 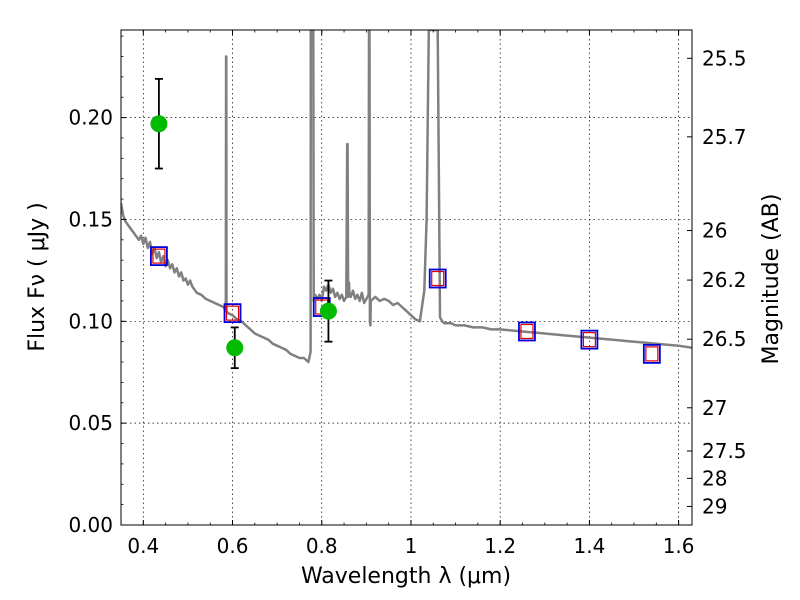 I want to click on y-tick-label: 0.10, so click(x=90, y=321).